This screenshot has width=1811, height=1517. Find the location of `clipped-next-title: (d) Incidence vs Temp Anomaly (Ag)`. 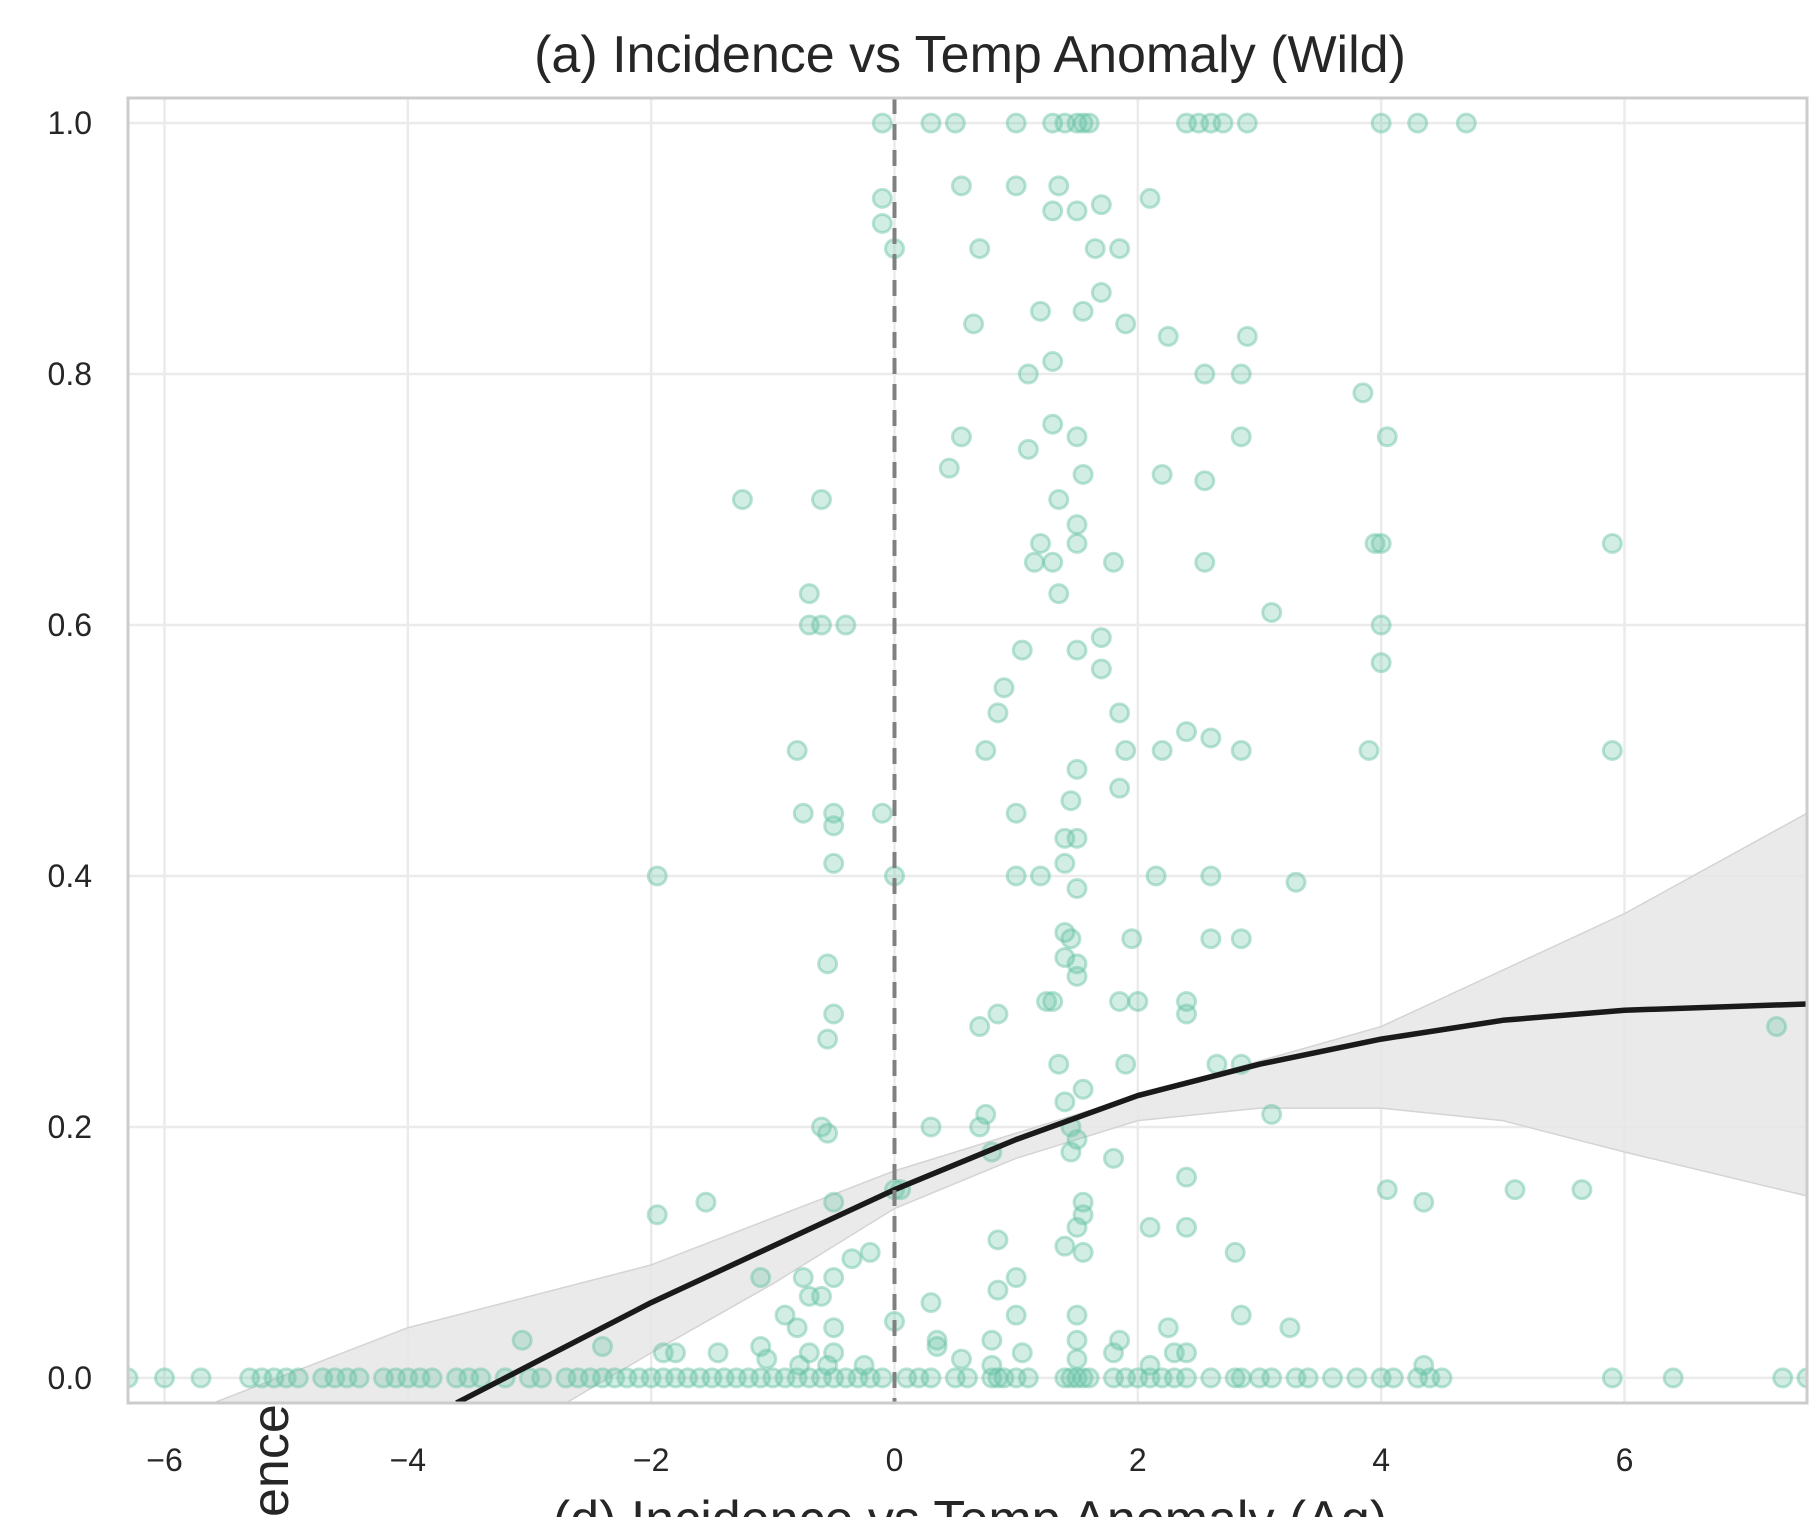

clipped-next-title: (d) Incidence vs Temp Anomaly (Ag) is located at coordinates (970, 1504).